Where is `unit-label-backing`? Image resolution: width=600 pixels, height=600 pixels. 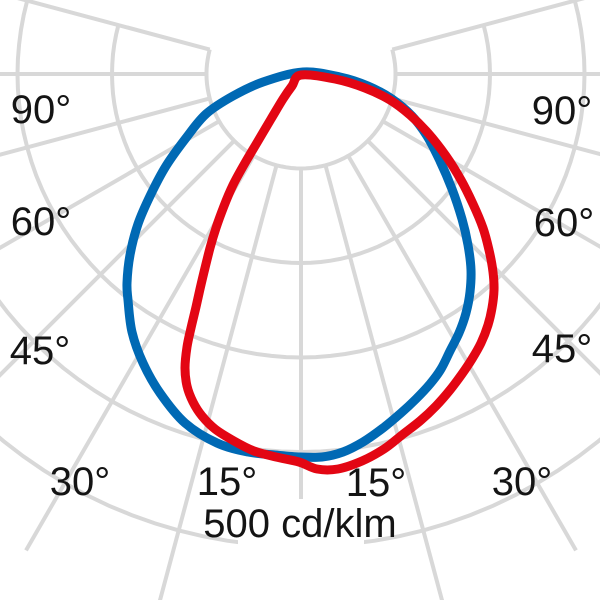
unit-label-backing is located at coordinates (301, 525).